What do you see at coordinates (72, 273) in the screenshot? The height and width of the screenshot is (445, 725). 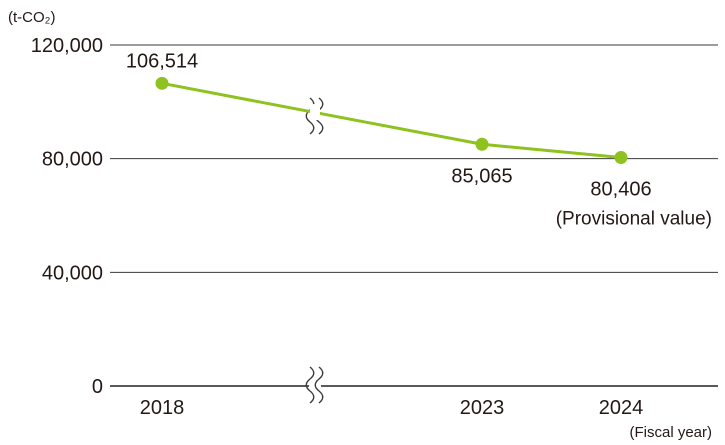 I see `y-tick-label: 40,000` at bounding box center [72, 273].